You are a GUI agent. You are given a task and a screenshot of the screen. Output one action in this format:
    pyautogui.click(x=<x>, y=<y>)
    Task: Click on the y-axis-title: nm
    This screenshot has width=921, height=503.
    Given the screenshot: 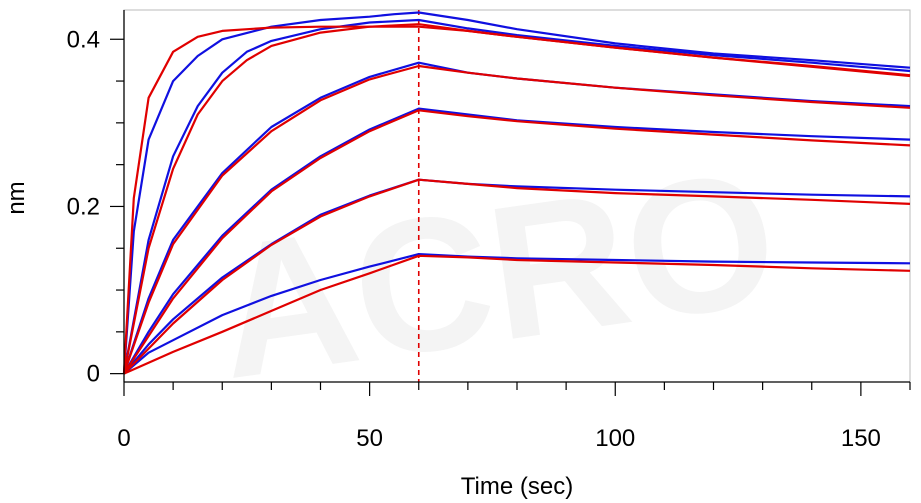 What is the action you would take?
    pyautogui.click(x=16, y=197)
    